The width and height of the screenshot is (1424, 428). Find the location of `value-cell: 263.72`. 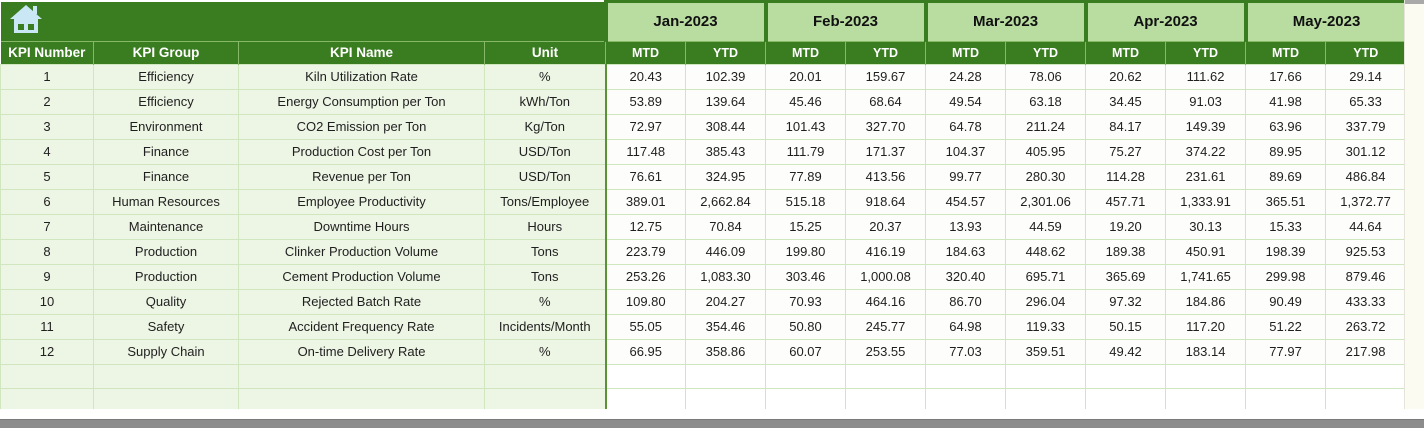

value-cell: 263.72 is located at coordinates (1366, 326).